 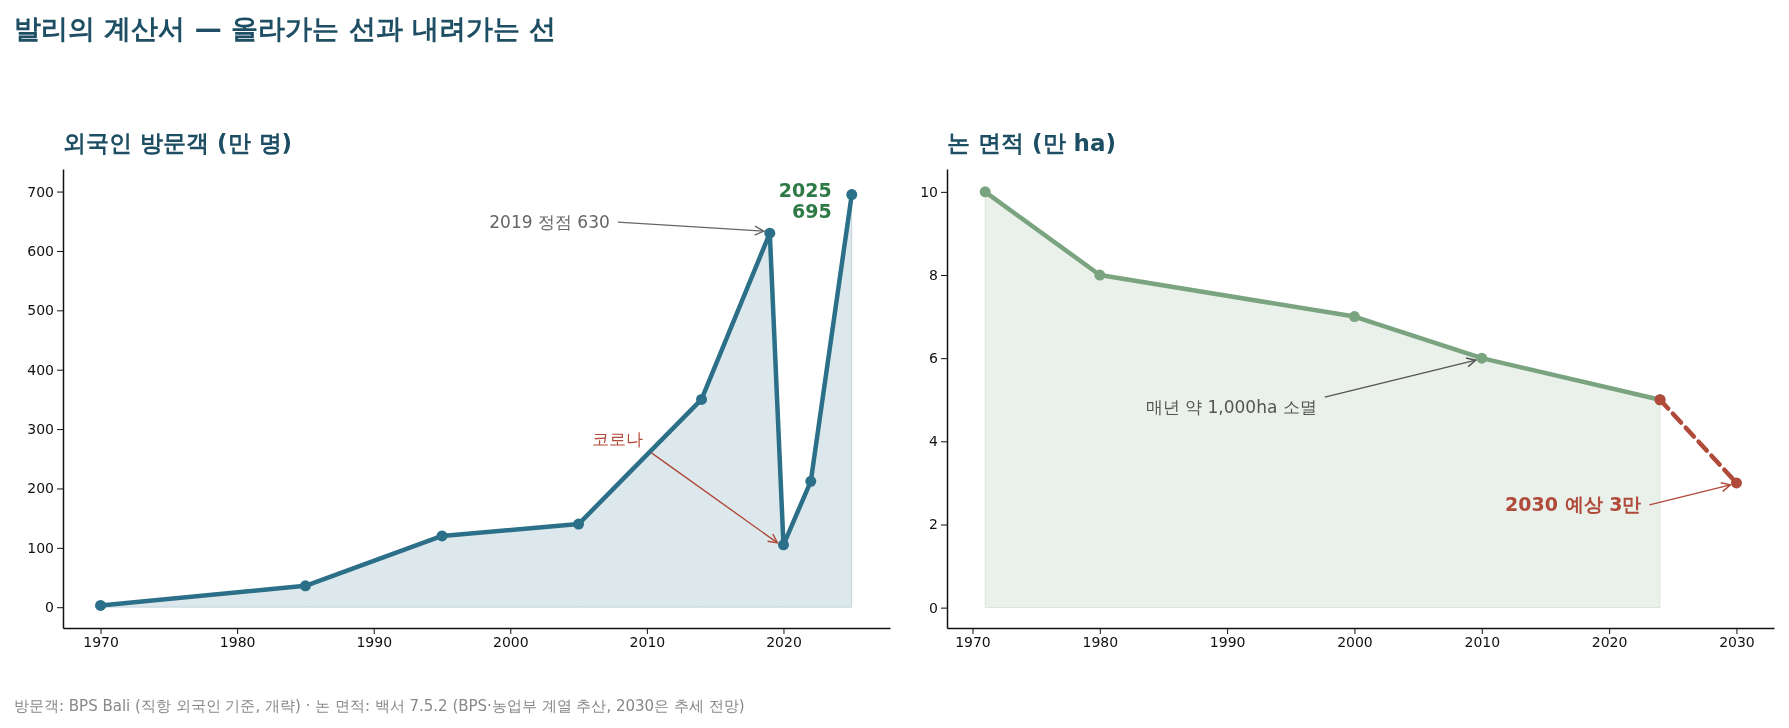 I want to click on y-tick-label: 400, so click(x=40, y=369).